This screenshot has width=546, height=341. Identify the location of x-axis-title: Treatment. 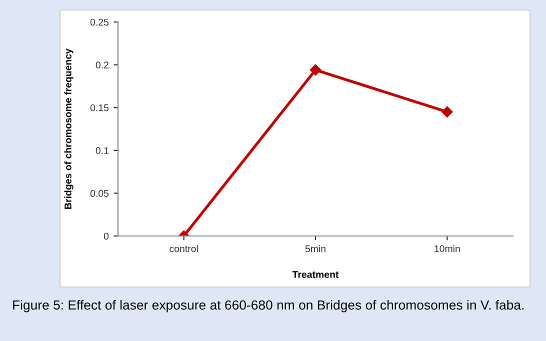
(315, 274).